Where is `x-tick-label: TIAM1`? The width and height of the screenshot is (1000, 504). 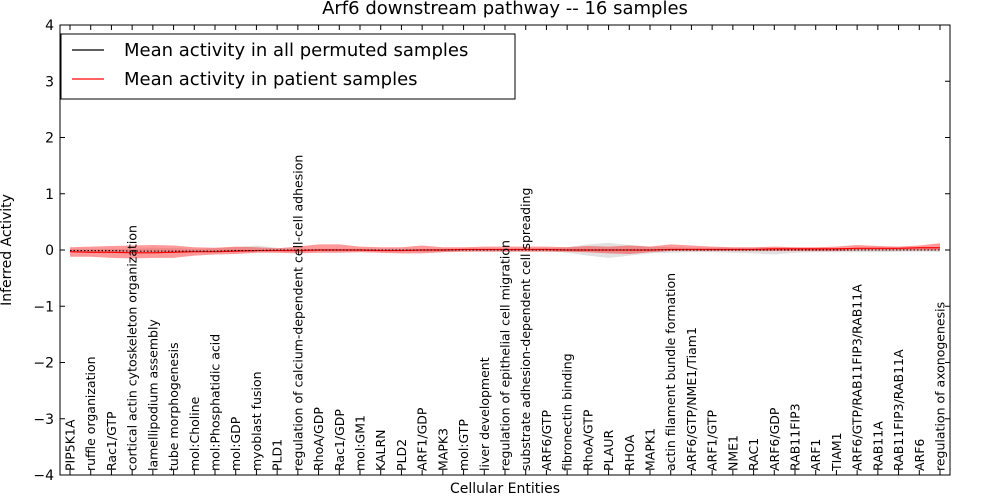 x-tick-label: TIAM1 is located at coordinates (836, 452).